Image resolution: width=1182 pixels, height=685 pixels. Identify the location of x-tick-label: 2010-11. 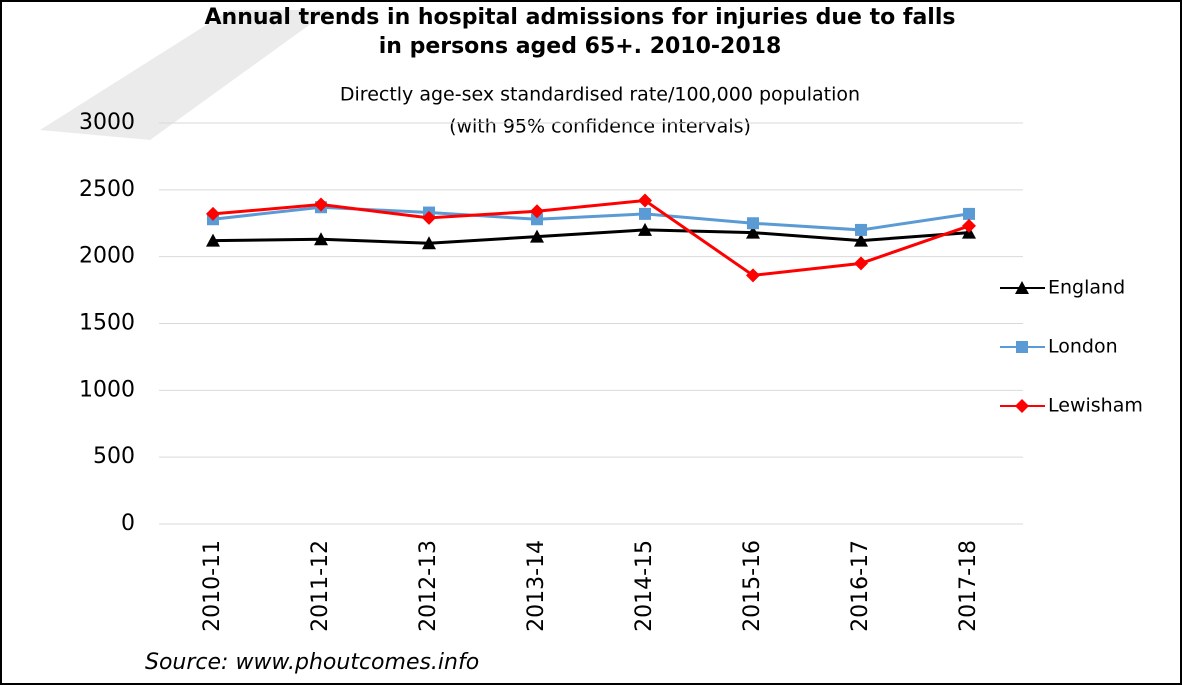
(212, 586).